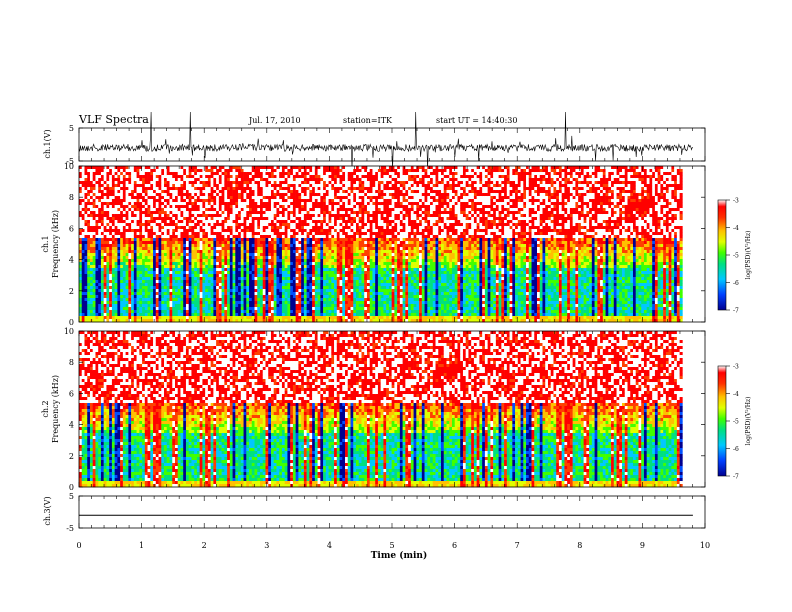 The image size is (792, 612). I want to click on ch1-waveform-ytick-label: -5, so click(70, 161).